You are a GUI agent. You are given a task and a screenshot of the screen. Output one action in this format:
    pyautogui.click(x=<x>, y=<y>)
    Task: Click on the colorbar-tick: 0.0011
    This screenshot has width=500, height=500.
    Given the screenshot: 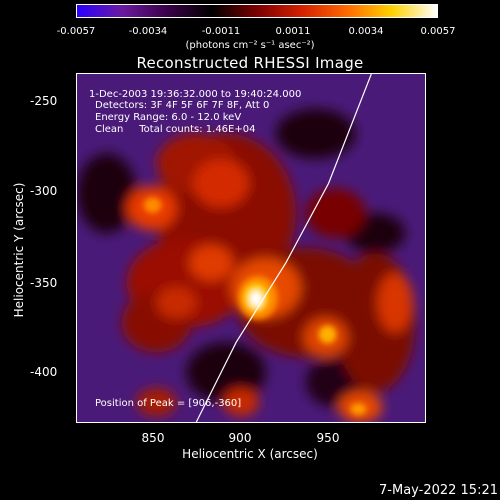 What is the action you would take?
    pyautogui.click(x=293, y=31)
    